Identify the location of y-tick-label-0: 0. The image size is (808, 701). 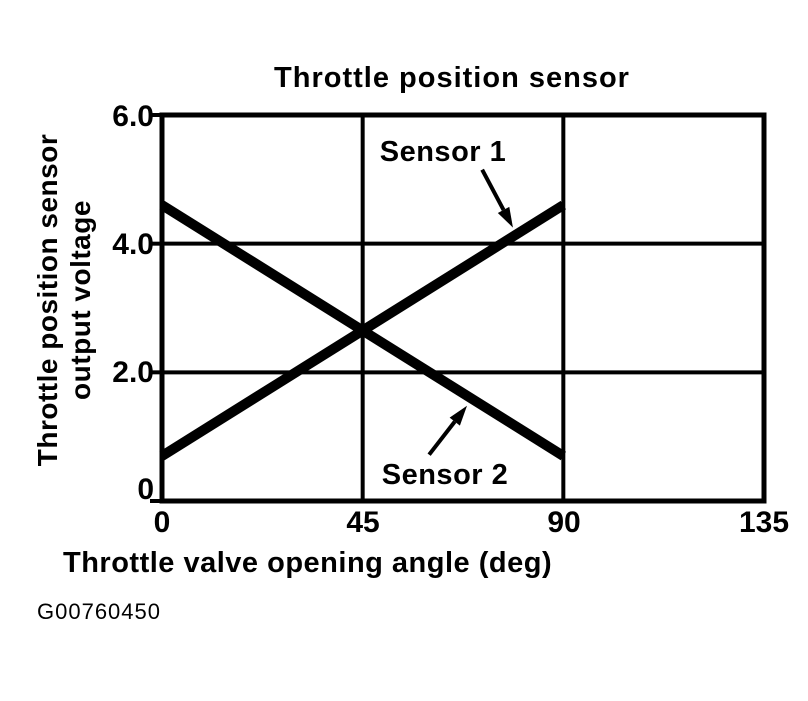
(145, 489).